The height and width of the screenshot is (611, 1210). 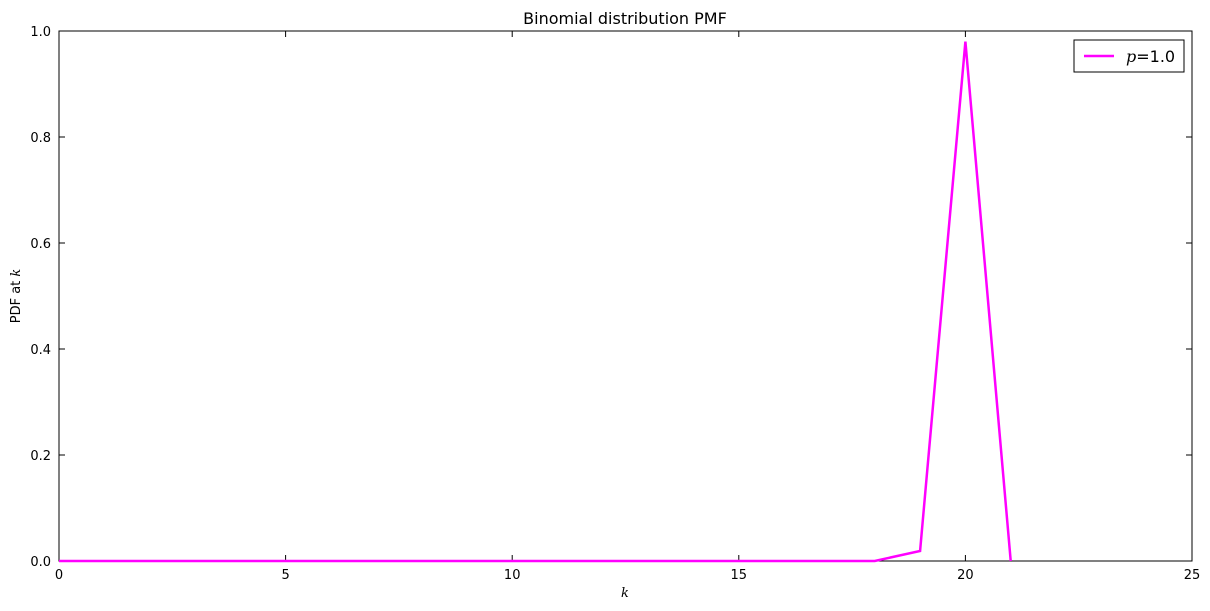 What do you see at coordinates (625, 593) in the screenshot?
I see `x-axis-label: k` at bounding box center [625, 593].